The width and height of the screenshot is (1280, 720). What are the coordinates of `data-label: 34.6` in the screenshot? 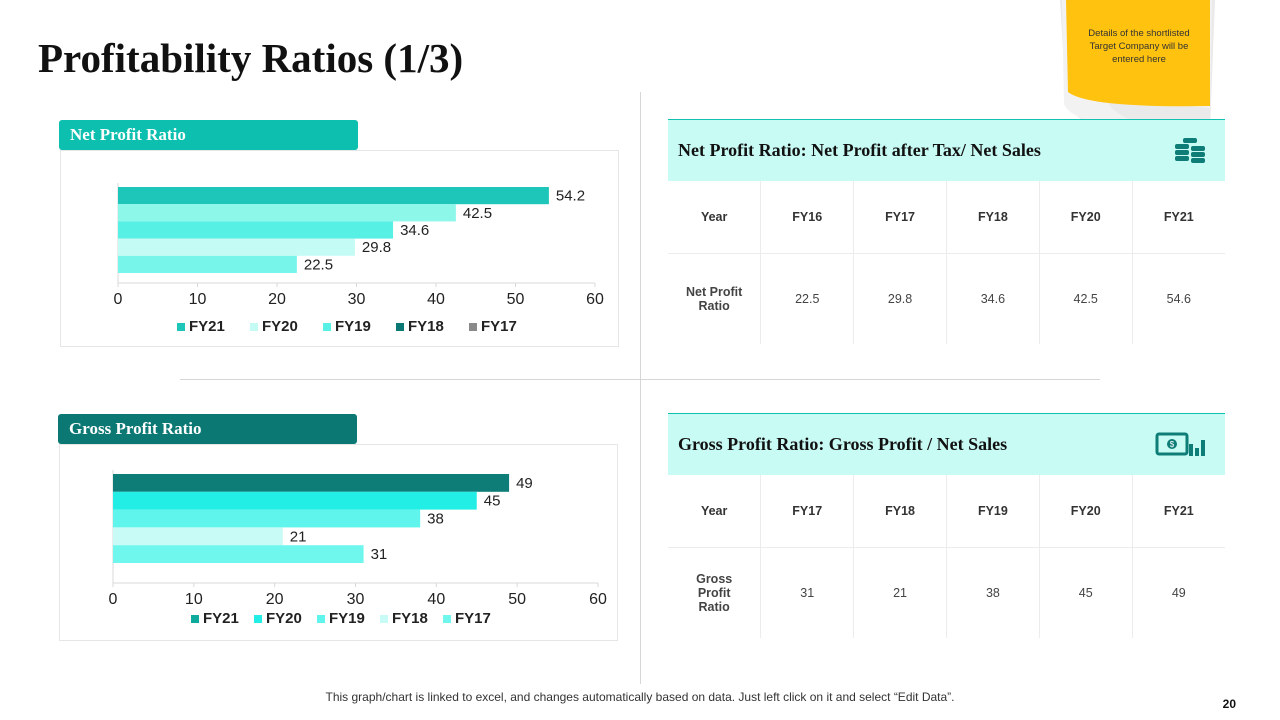 It's located at (414, 230).